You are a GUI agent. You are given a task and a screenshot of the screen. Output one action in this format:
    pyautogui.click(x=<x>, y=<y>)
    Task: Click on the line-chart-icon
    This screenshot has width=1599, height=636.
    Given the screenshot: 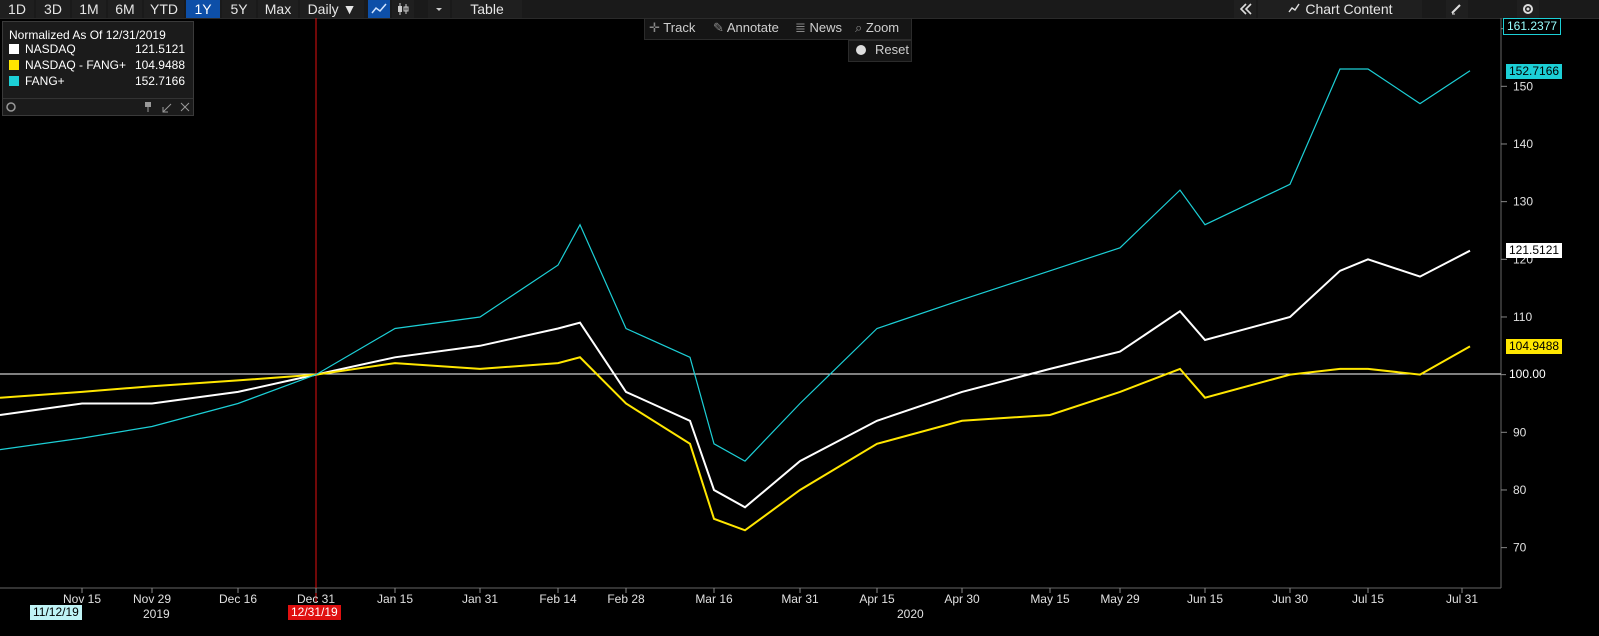 What is the action you would take?
    pyautogui.click(x=379, y=9)
    